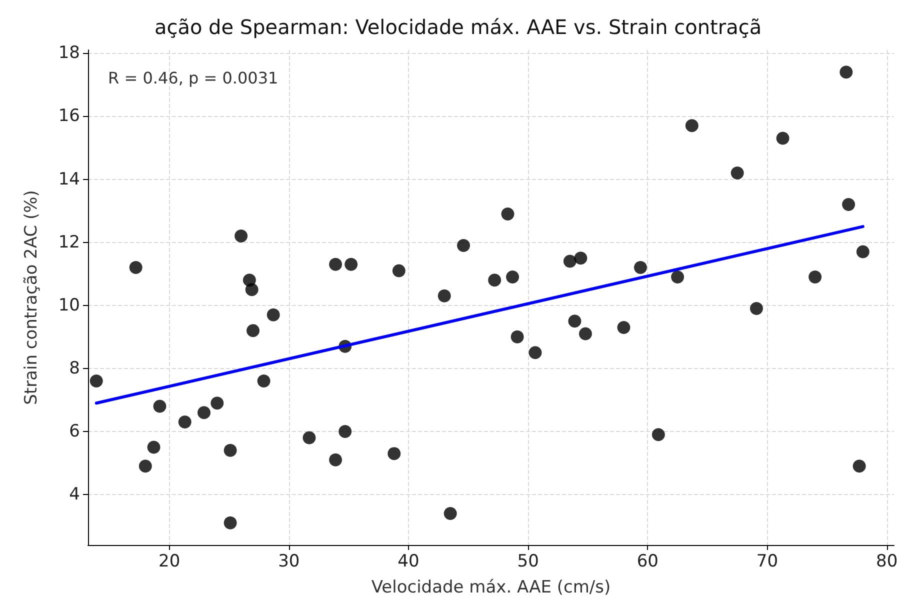  I want to click on x-axis-title: Velocidade máx. AAE (cm/s), so click(491, 588).